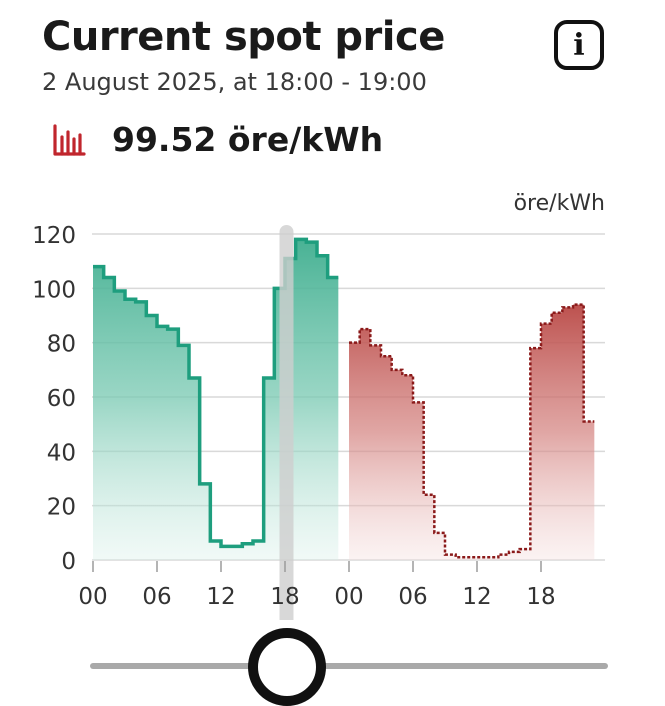 The width and height of the screenshot is (665, 706). I want to click on y-axis-unit: öre/kWh, so click(559, 203).